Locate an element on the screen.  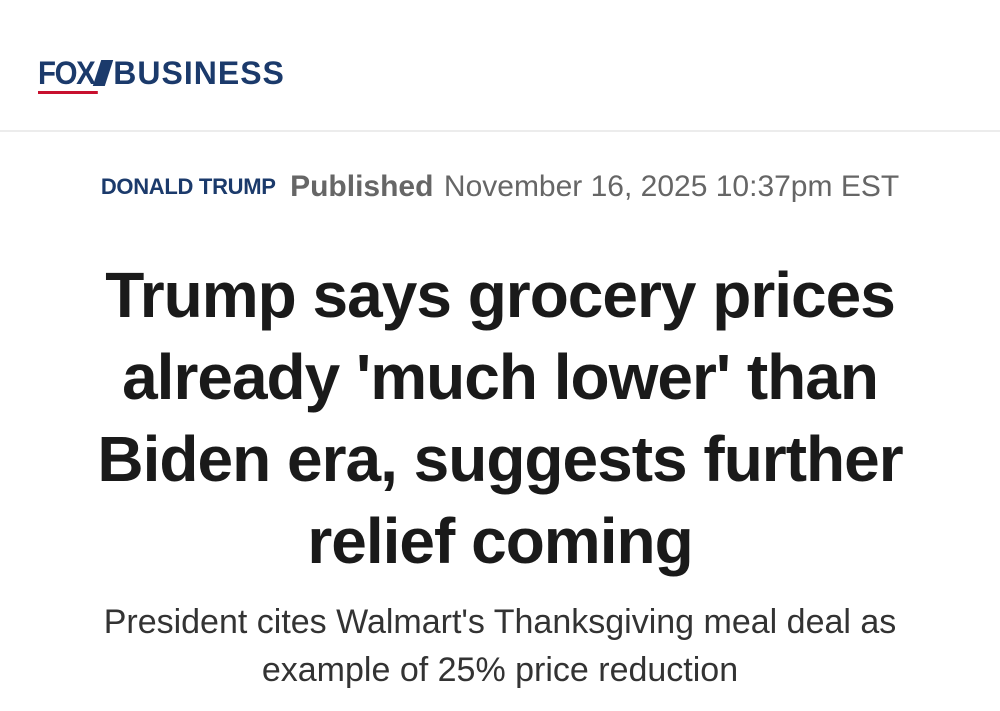
fox-business-logo: FOX BUSINESS is located at coordinates (161, 74).